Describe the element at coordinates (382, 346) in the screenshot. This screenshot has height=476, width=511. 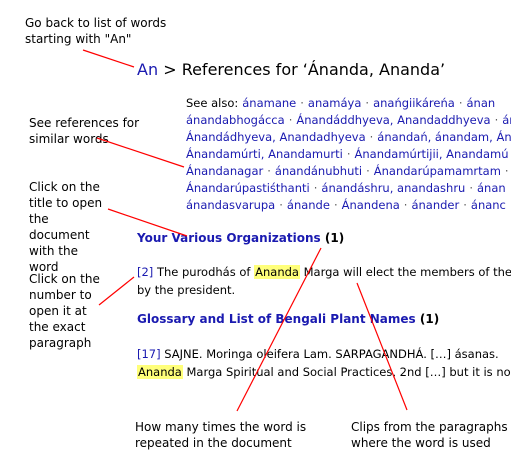
I see `callout-line-clips` at that location.